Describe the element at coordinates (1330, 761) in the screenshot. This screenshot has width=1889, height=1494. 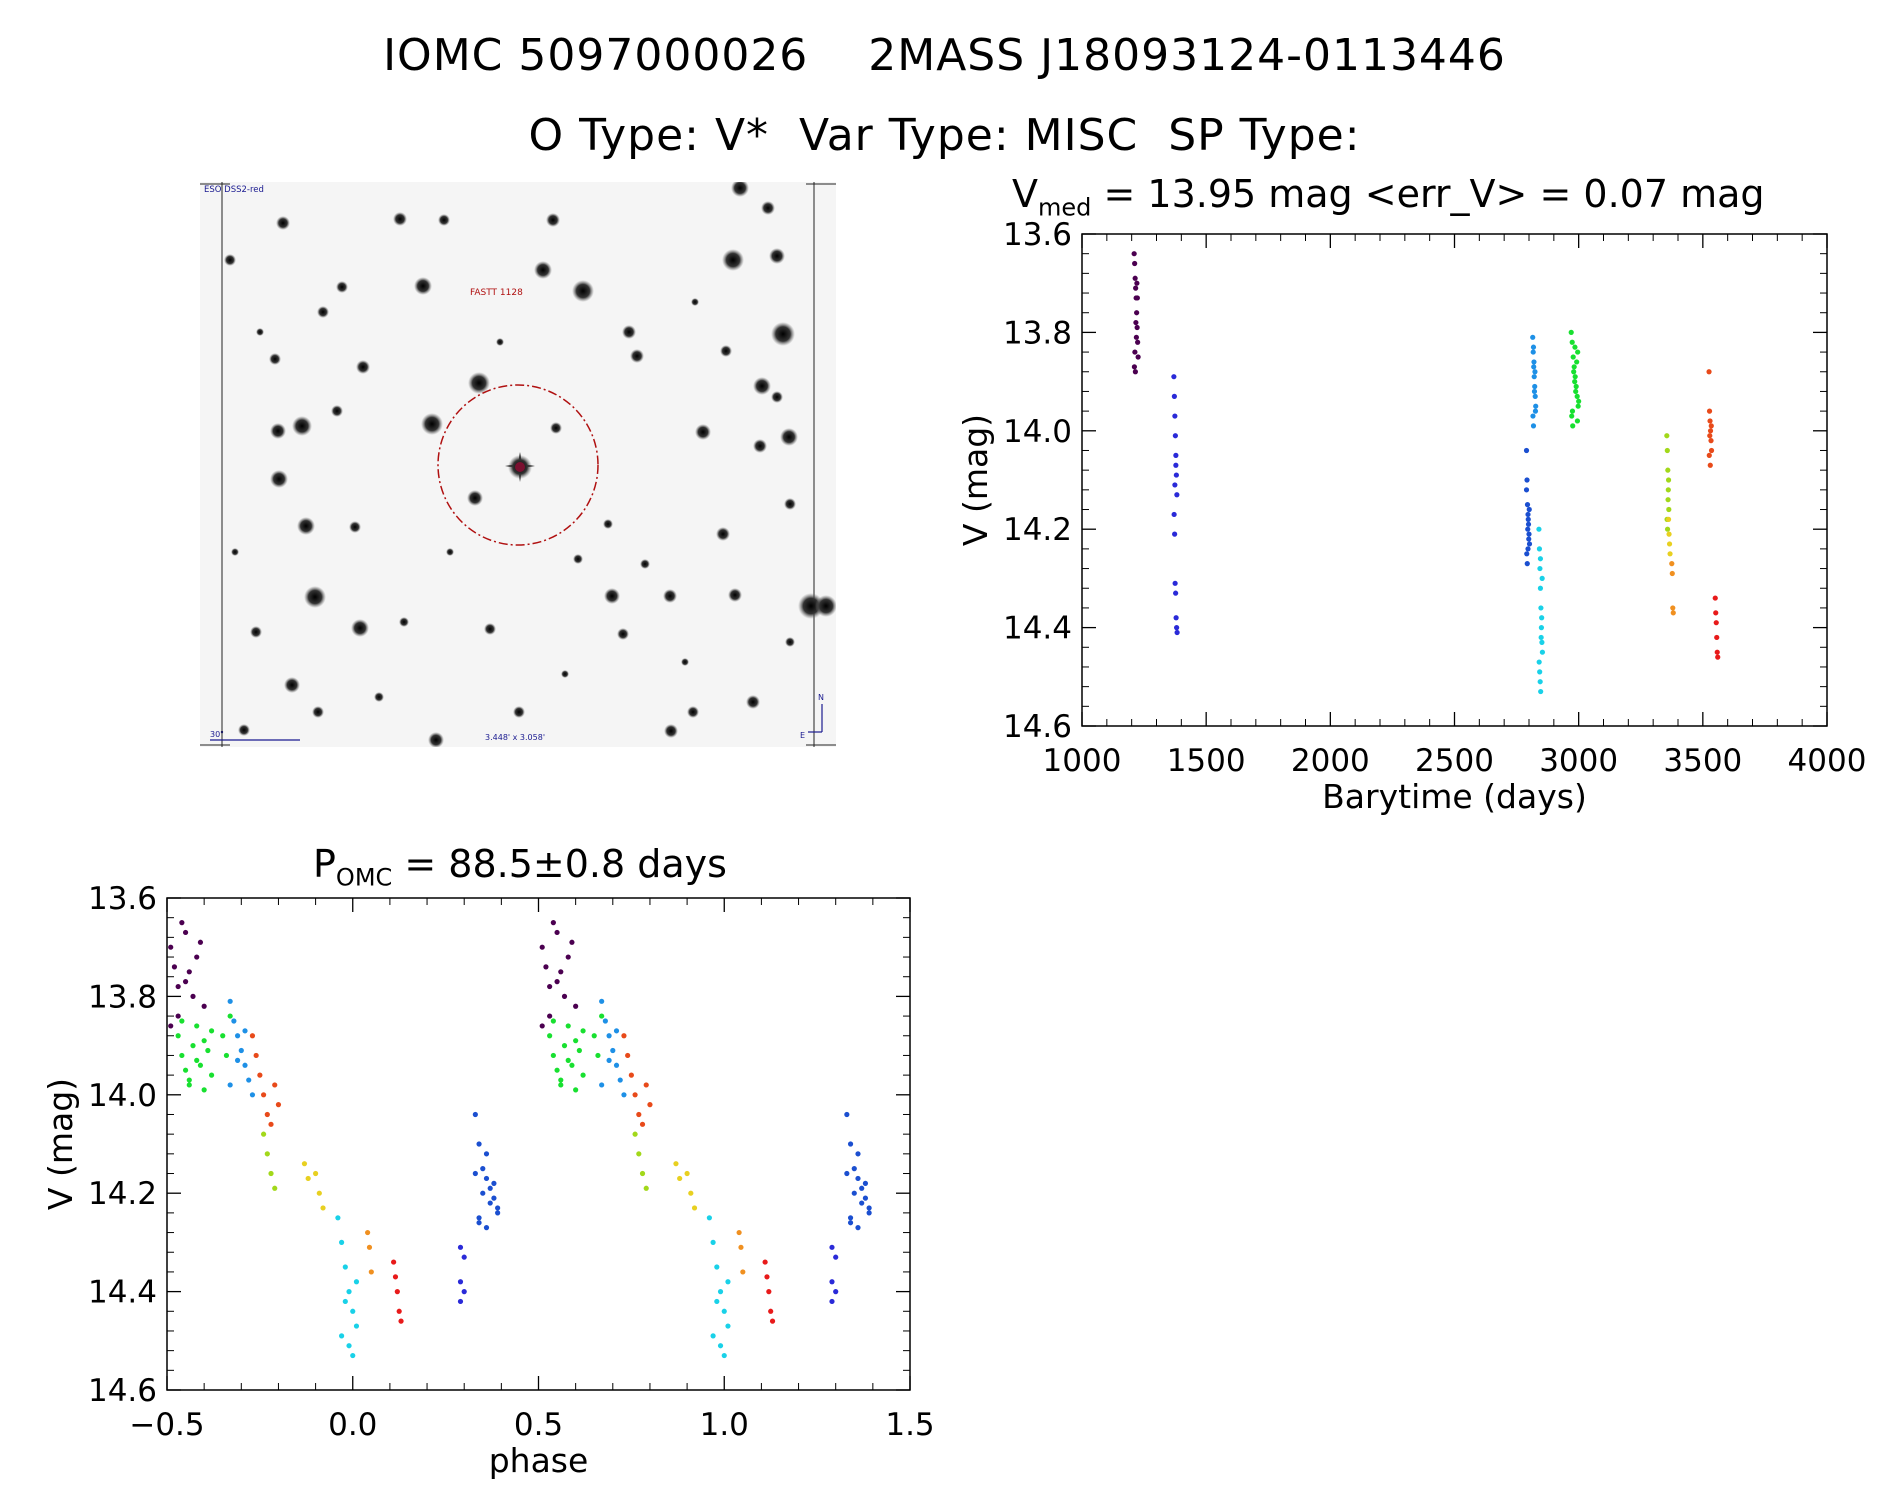
I see `lightcurve-xtick-label: 2000` at that location.